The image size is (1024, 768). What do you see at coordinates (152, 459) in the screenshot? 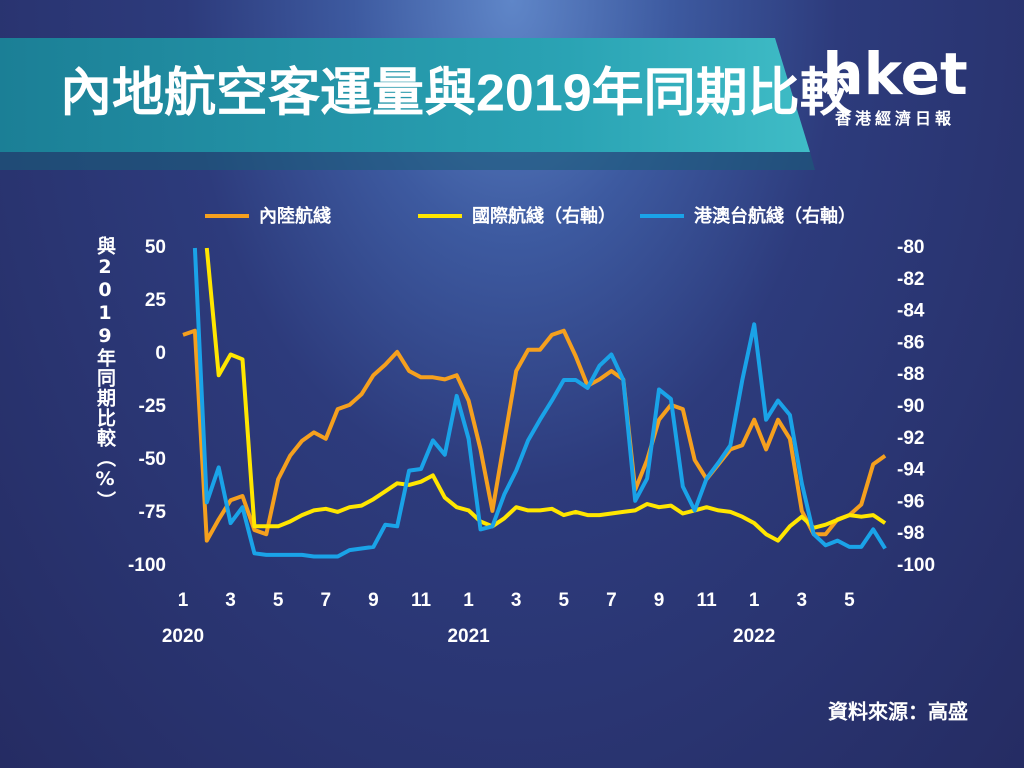
I see `y-tick-label: -50` at bounding box center [152, 459].